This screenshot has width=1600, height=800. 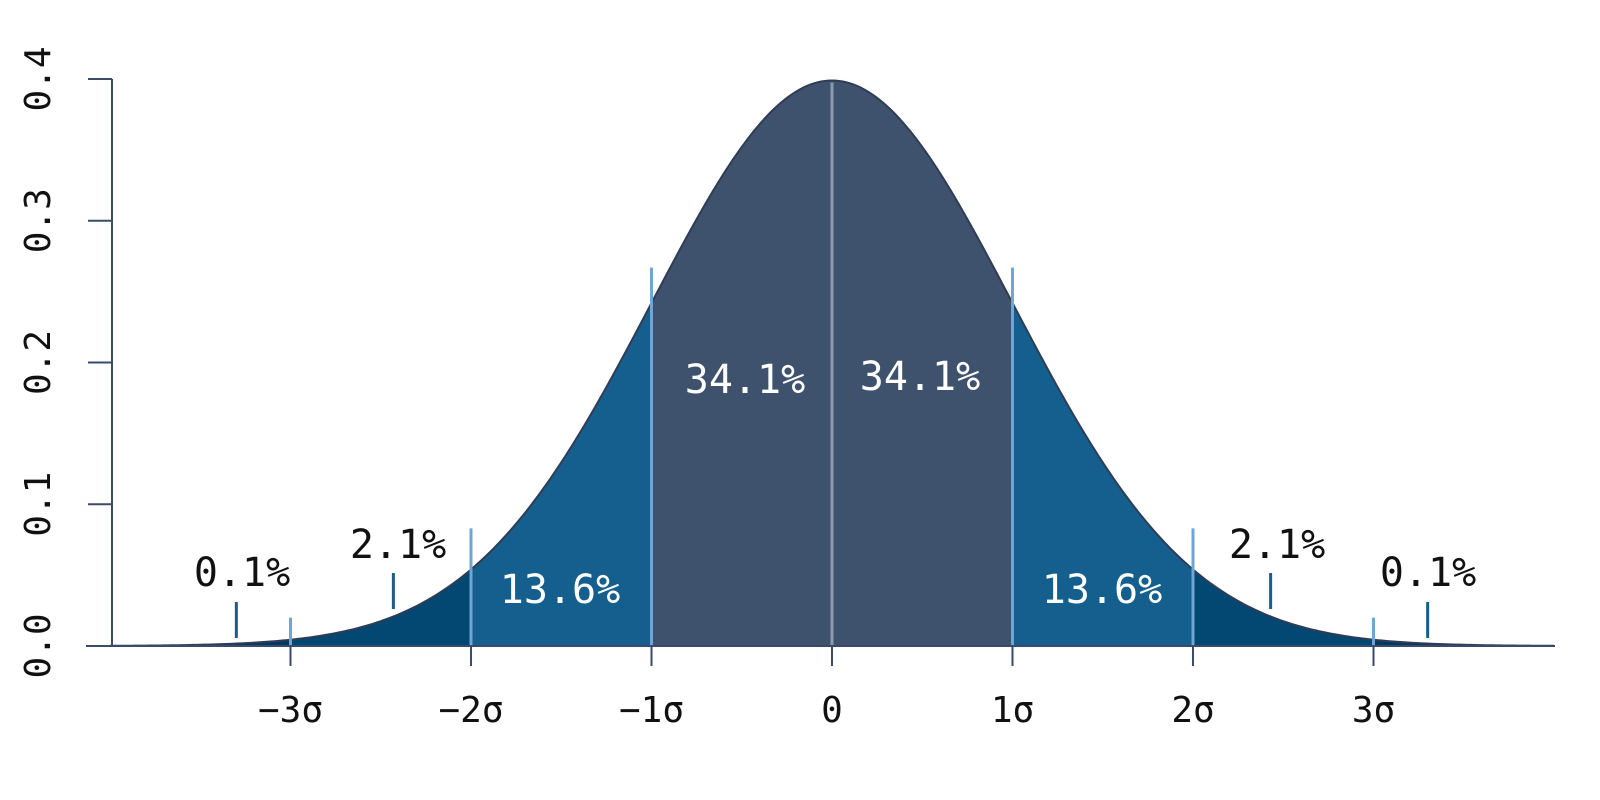 What do you see at coordinates (470, 710) in the screenshot?
I see `x-tick-label: −2σ` at bounding box center [470, 710].